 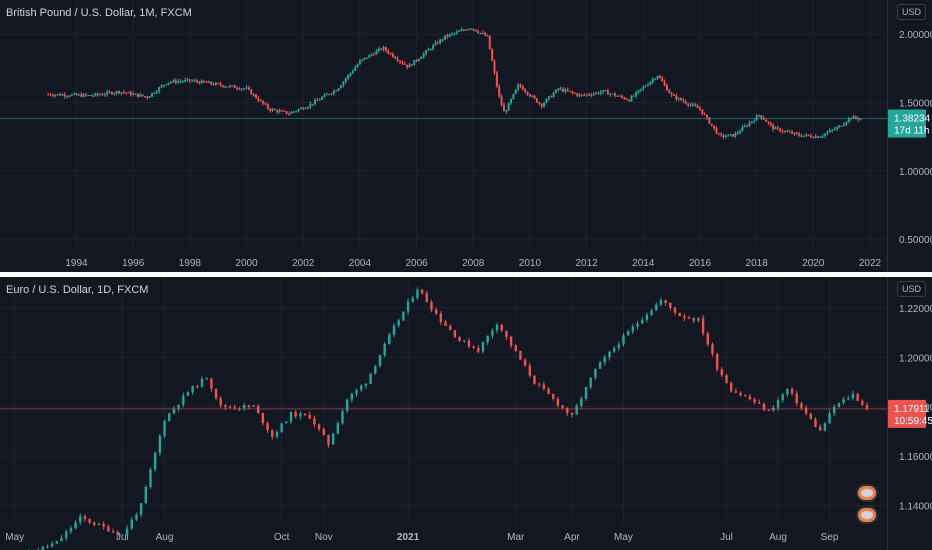 What do you see at coordinates (165, 537) in the screenshot?
I see `x-tick-label: Aug` at bounding box center [165, 537].